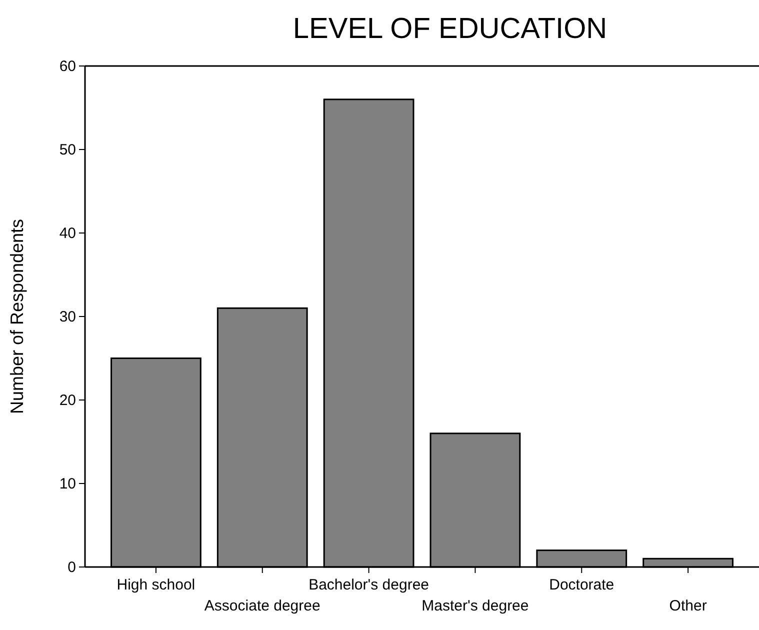 The height and width of the screenshot is (630, 759). Describe the element at coordinates (369, 585) in the screenshot. I see `x-tick-label: Bachelor's degree` at that location.